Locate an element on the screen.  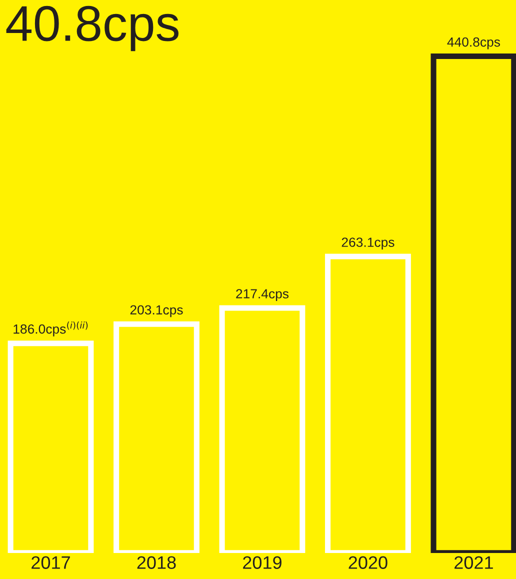
chart-title: 40.8cps is located at coordinates (92, 29).